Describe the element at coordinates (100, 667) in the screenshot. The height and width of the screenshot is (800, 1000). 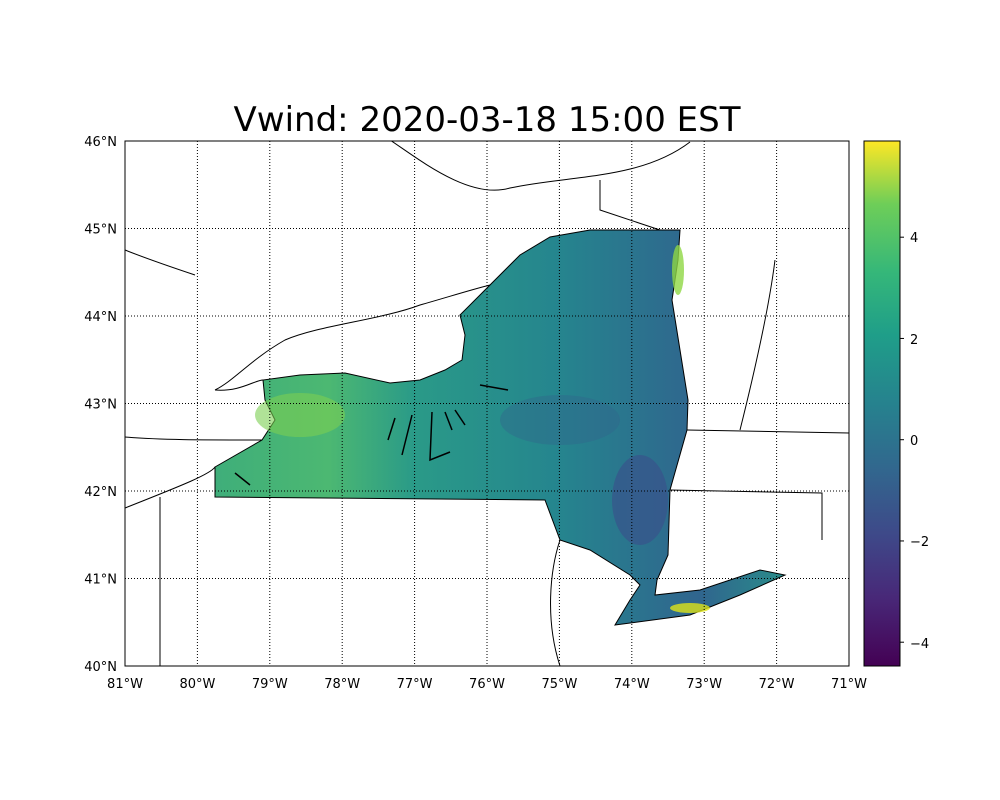
I see `y-tick-label: 40°N` at that location.